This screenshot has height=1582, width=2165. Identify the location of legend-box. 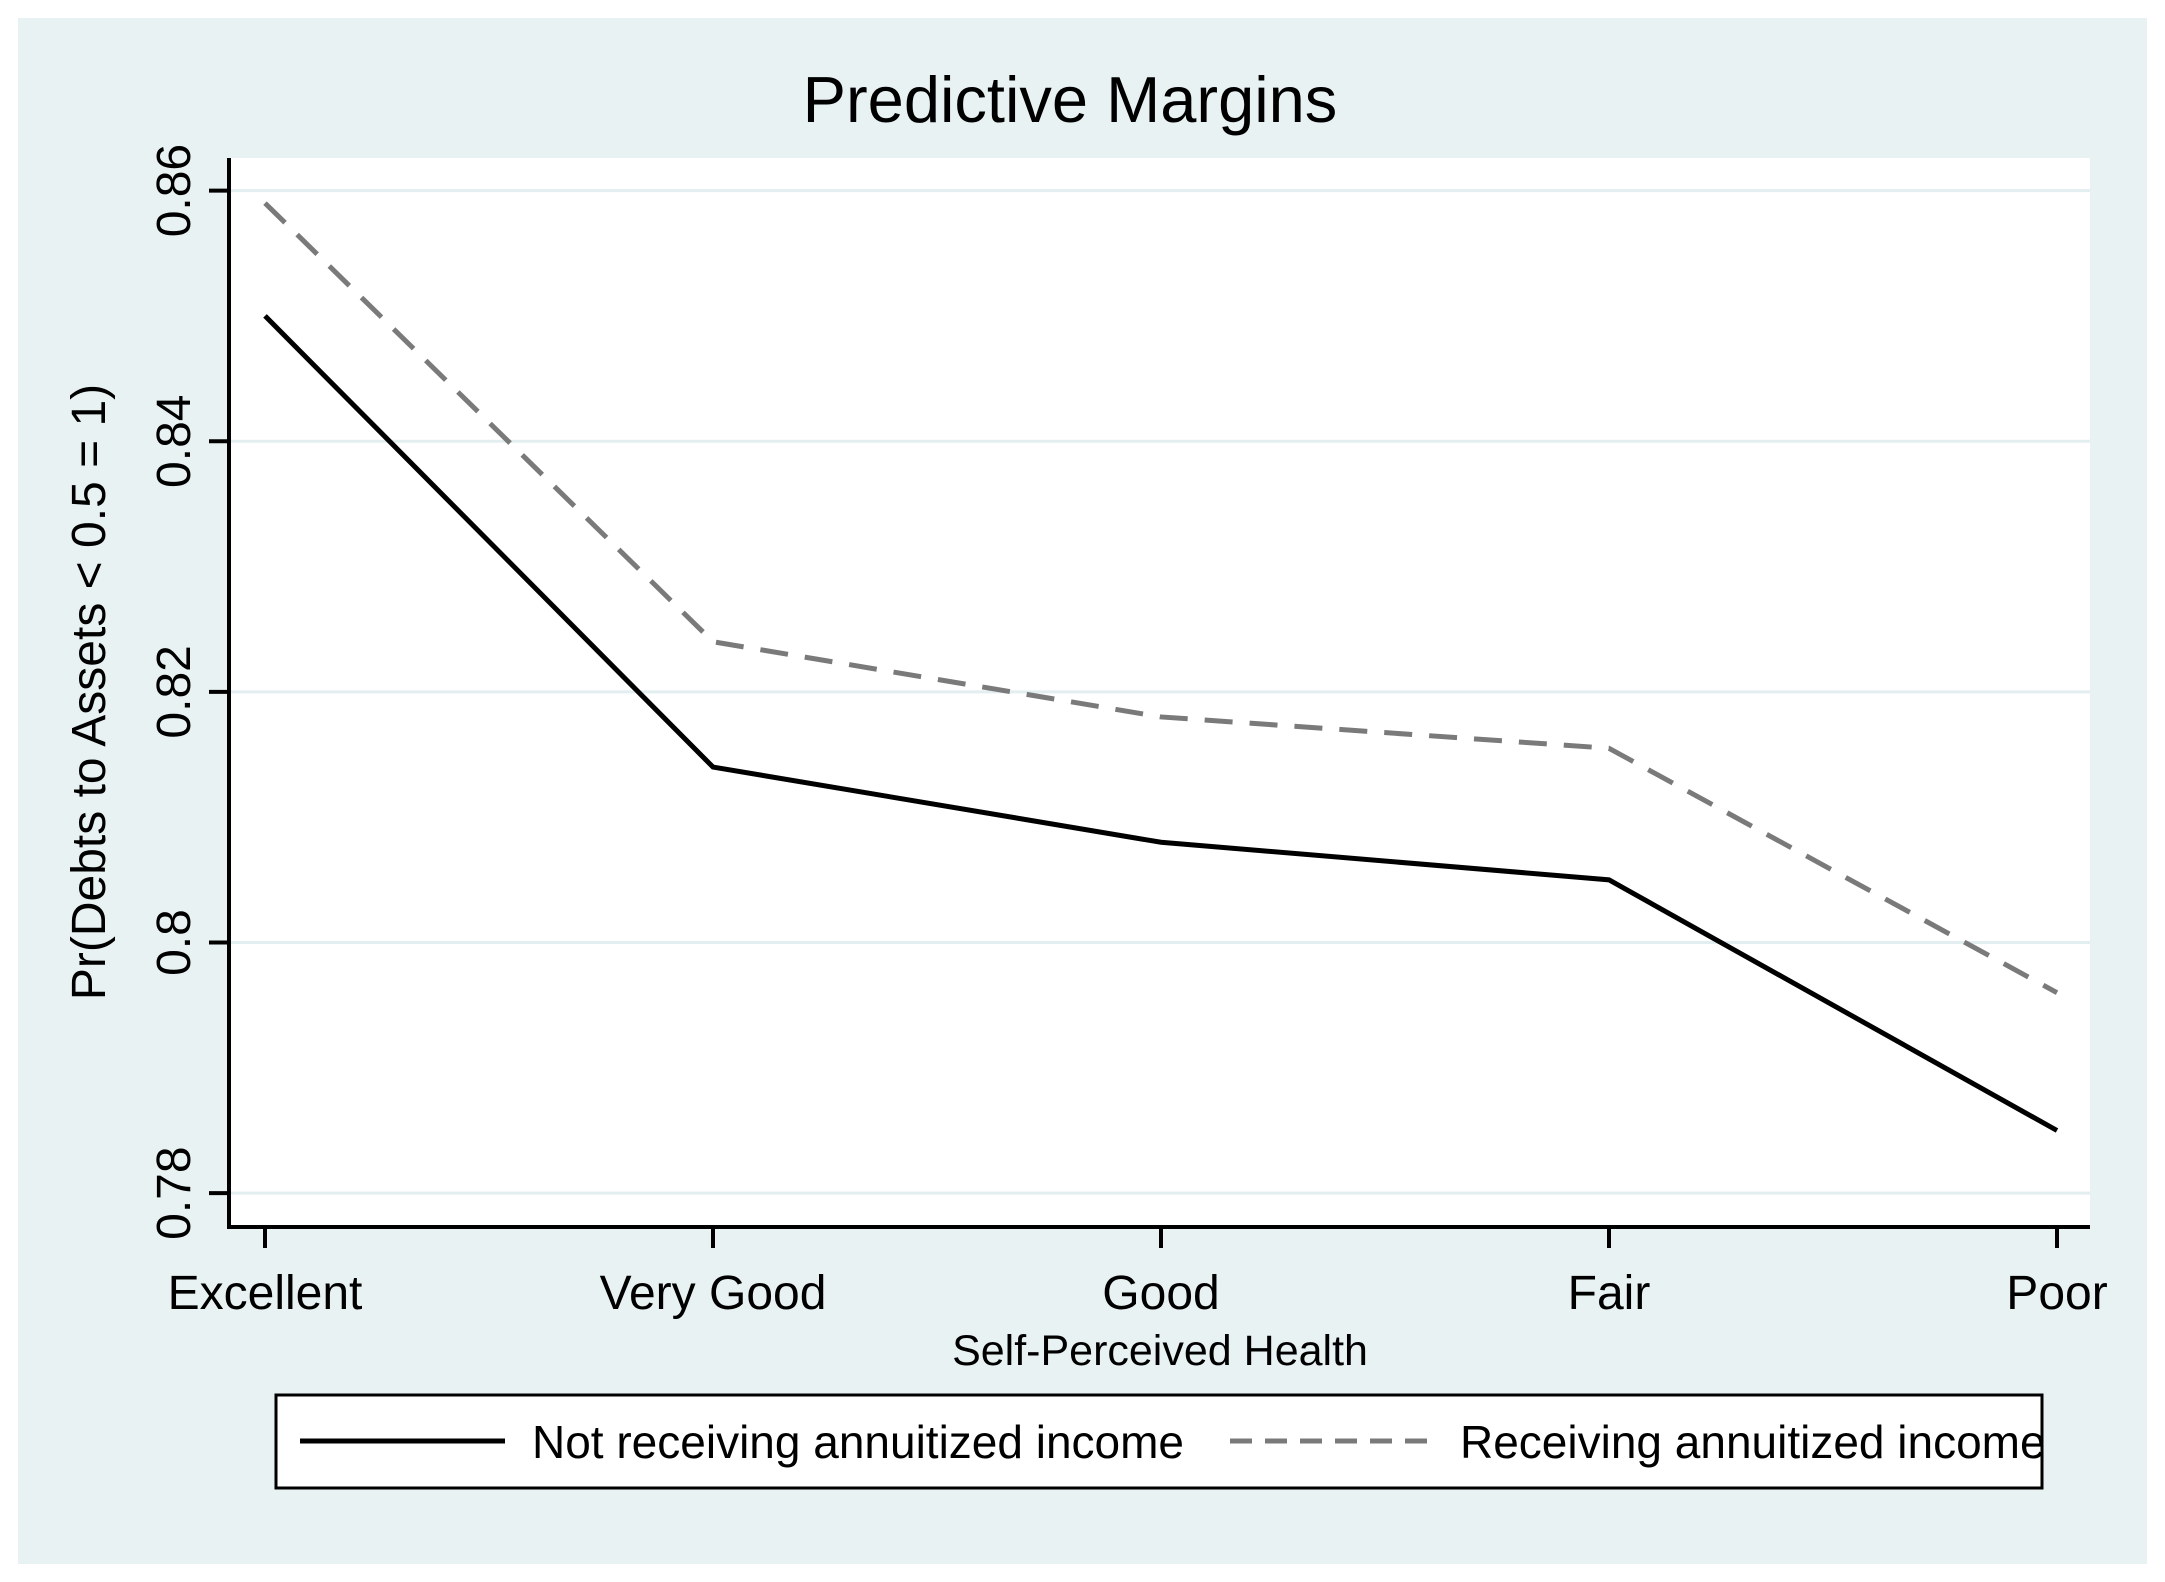
(1159, 1441).